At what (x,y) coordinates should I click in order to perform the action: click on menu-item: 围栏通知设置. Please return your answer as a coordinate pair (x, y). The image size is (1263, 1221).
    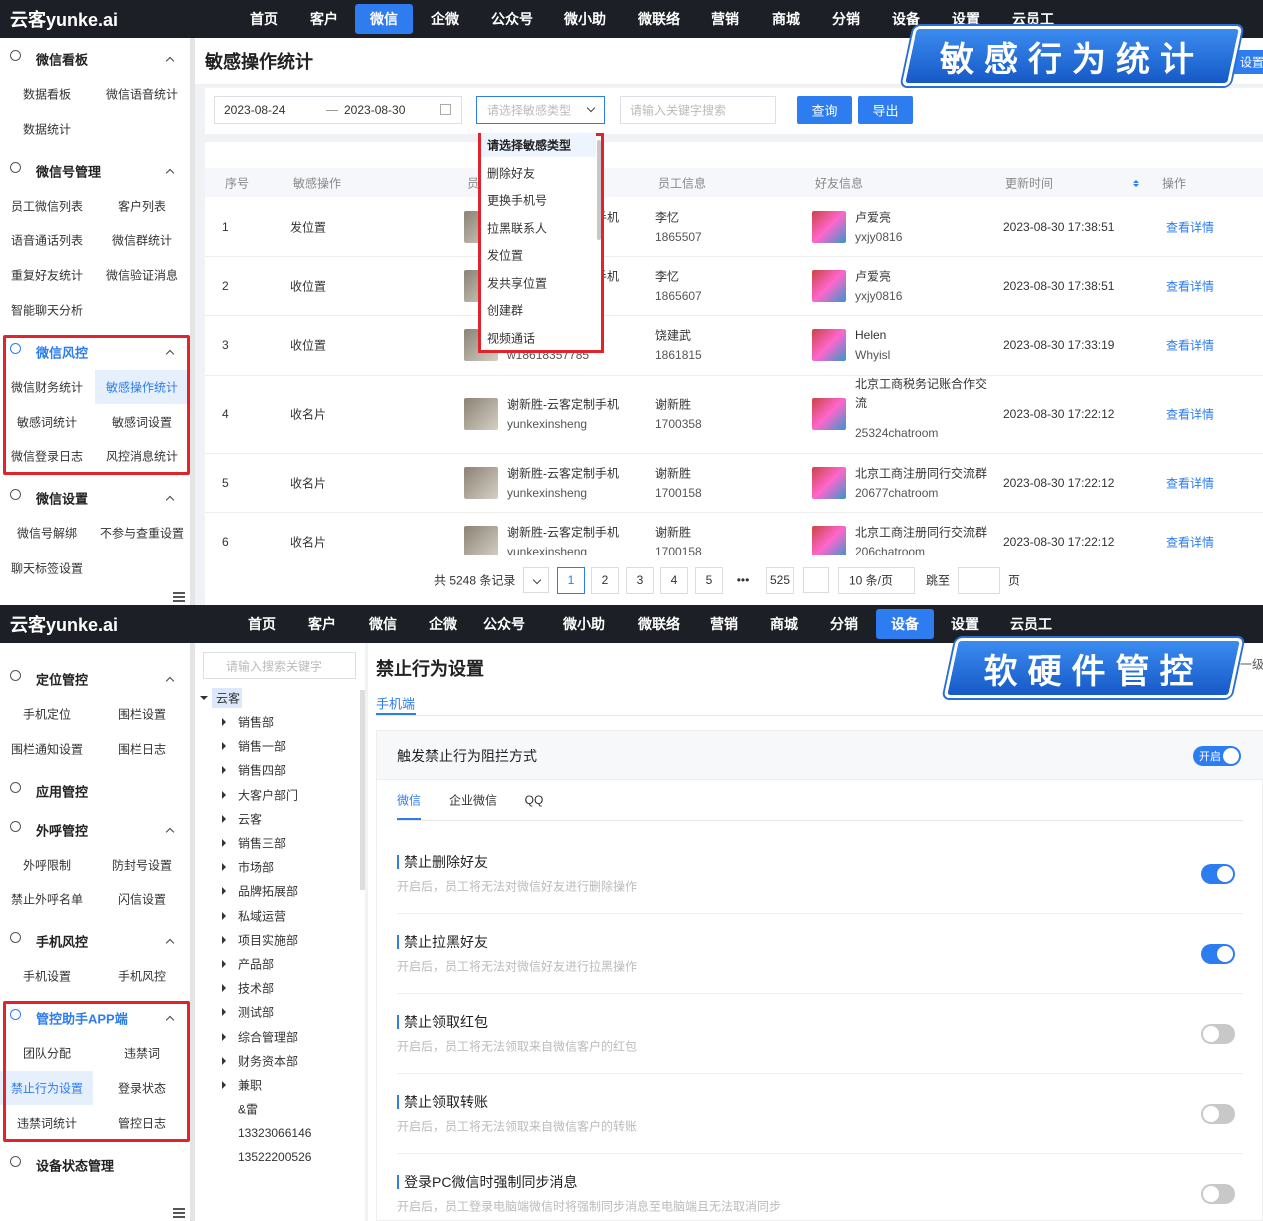
    Looking at the image, I should click on (47, 749).